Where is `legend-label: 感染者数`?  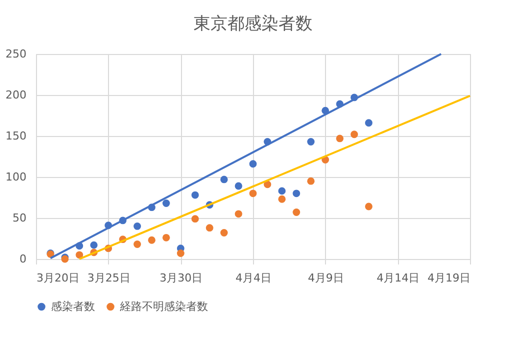 legend-label: 感染者数 is located at coordinates (73, 306).